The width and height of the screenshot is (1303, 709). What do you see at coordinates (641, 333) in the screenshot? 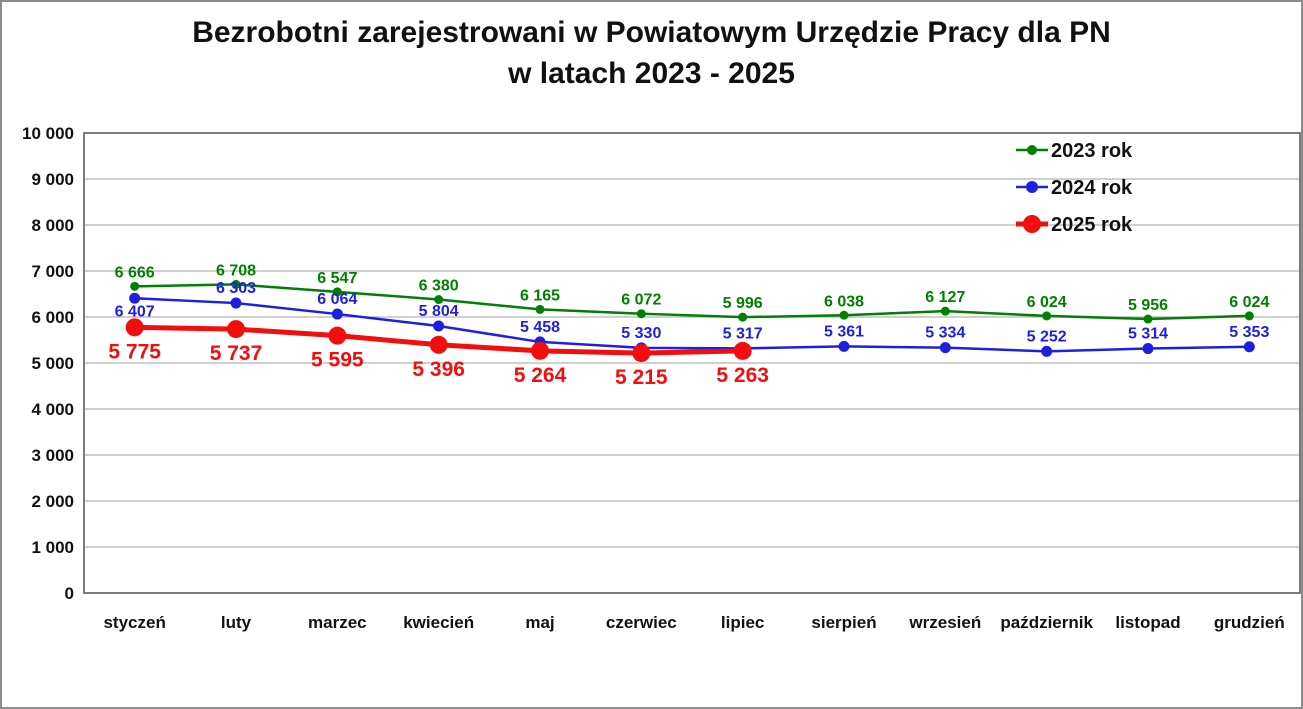
I see `data-label-2024-rok-czerwiec: 5 330` at bounding box center [641, 333].